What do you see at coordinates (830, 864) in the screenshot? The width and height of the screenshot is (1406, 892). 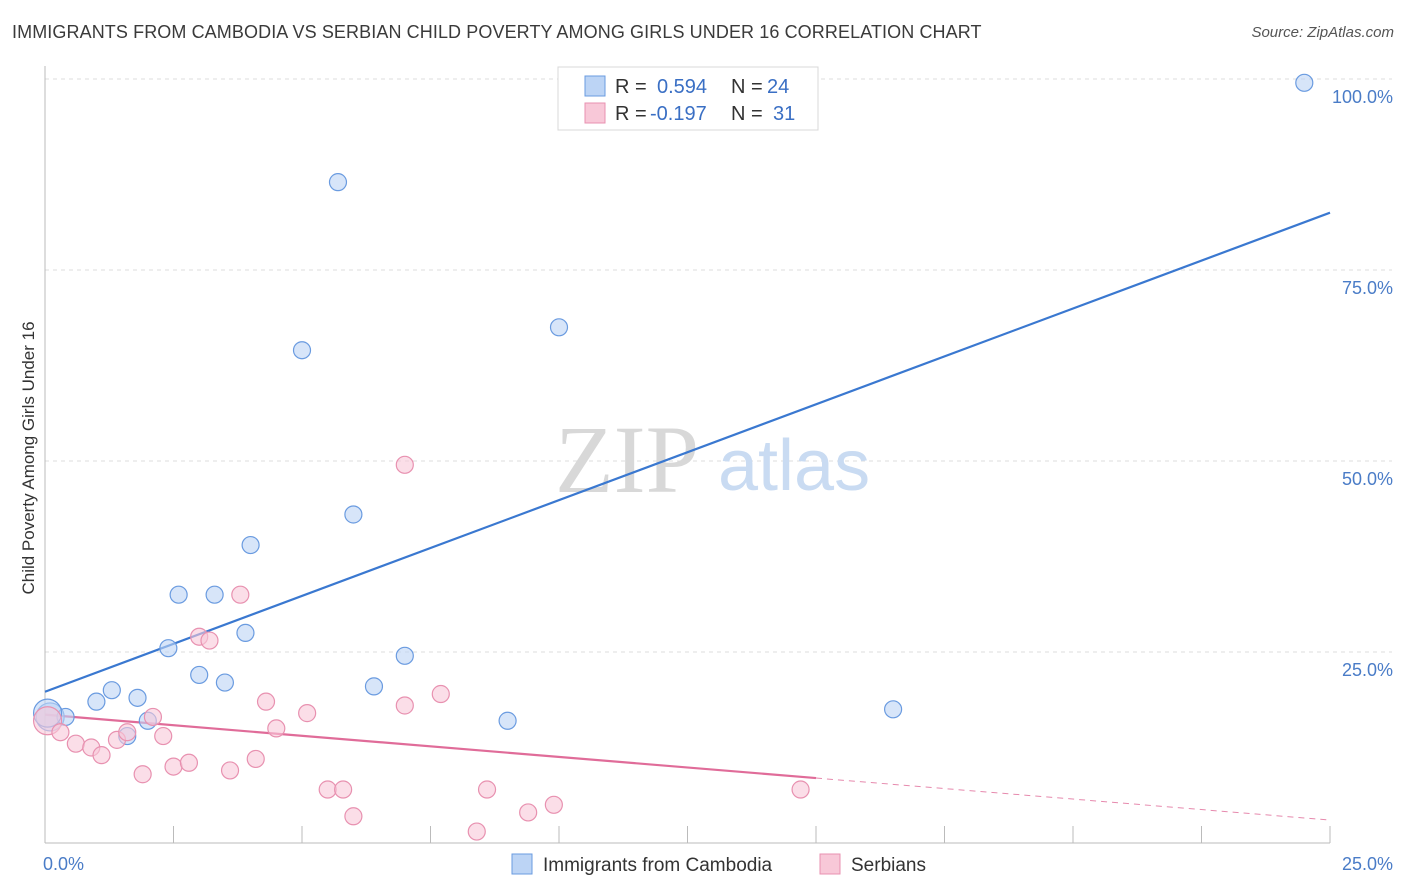 I see `series-legend-swatch-serbians` at bounding box center [830, 864].